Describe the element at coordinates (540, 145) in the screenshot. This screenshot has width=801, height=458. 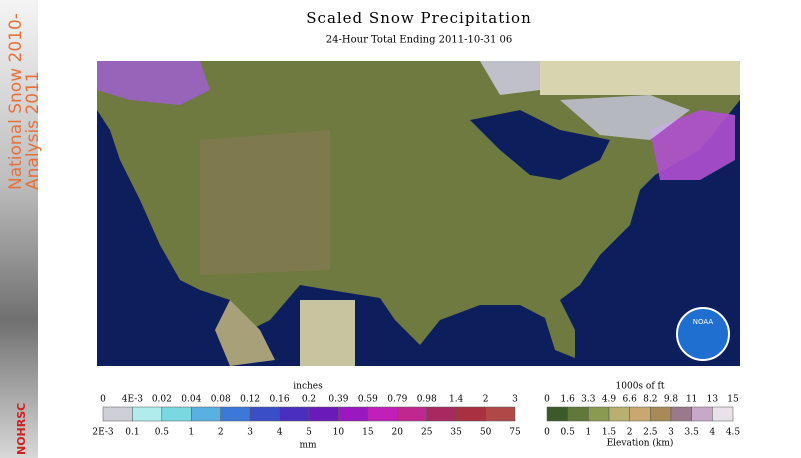
I see `great-lakes` at that location.